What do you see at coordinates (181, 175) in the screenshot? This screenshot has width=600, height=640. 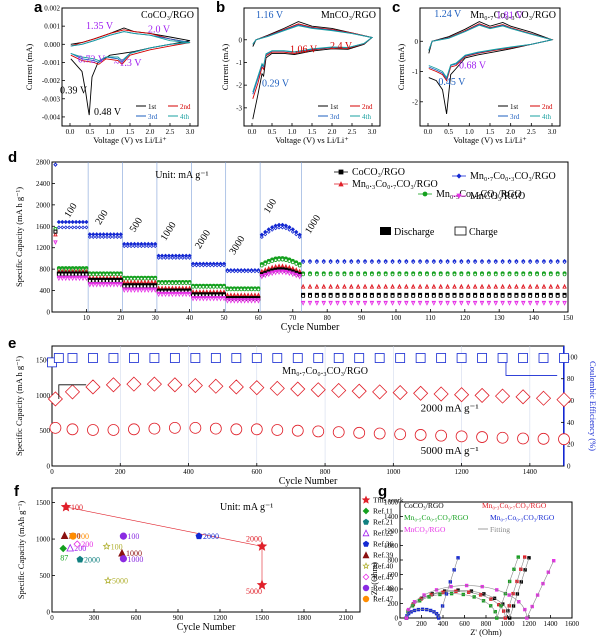 I see `d-unit-label: Unit: mA g⁻¹` at bounding box center [181, 175].